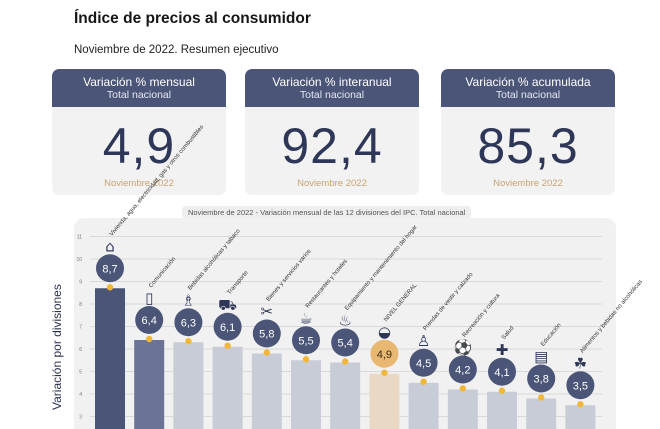 Image resolution: width=660 pixels, height=429 pixels. I want to click on data-label: 5,4, so click(345, 344).